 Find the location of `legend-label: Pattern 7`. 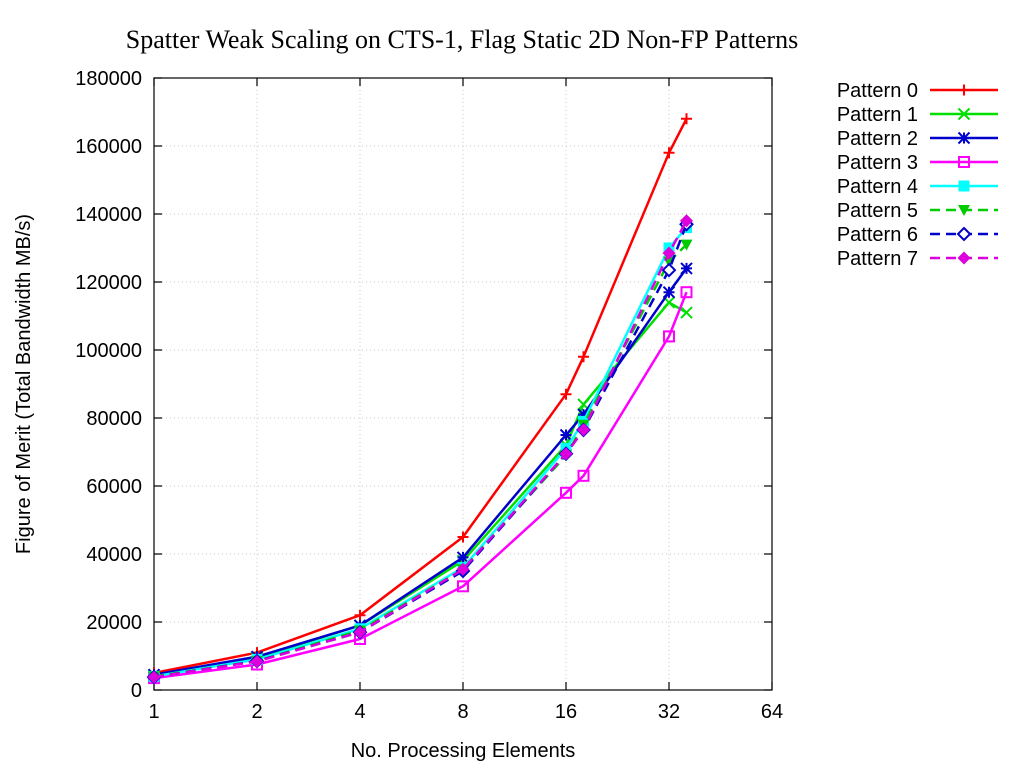

legend-label: Pattern 7 is located at coordinates (877, 259).